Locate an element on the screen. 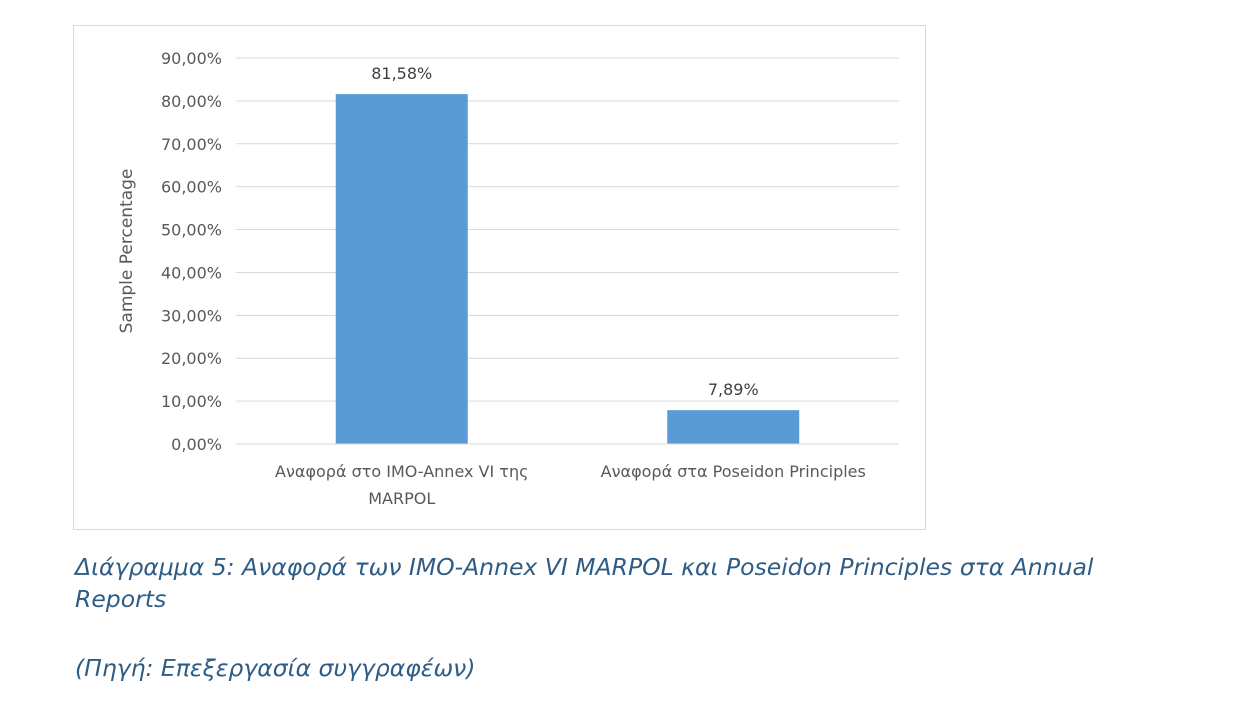  y-tick-label: 0,00% is located at coordinates (196, 444).